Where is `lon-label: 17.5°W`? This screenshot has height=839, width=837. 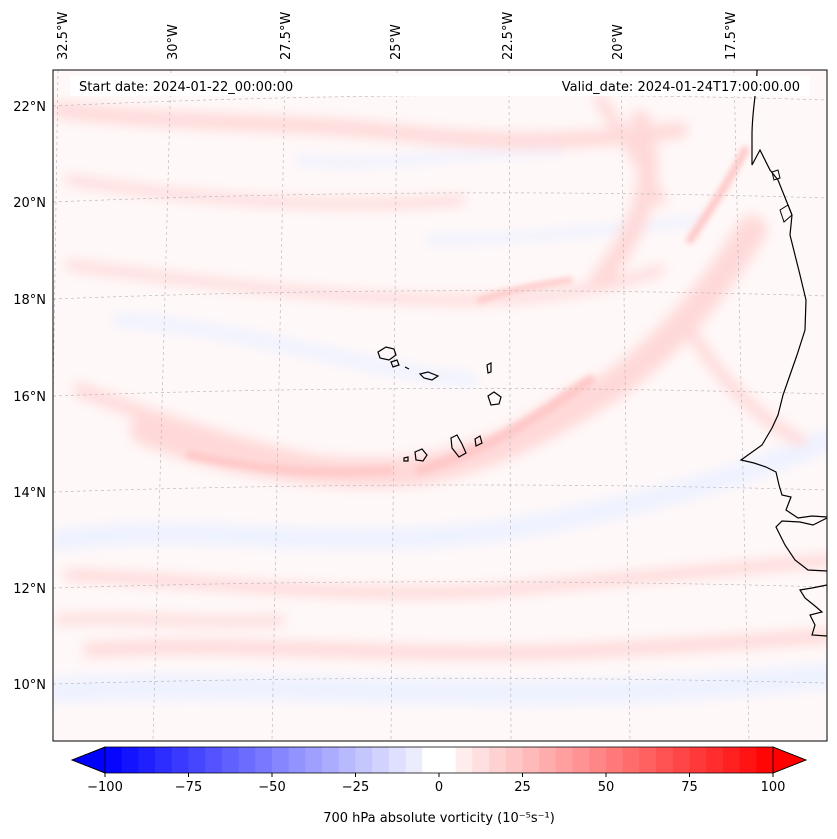 lon-label: 17.5°W is located at coordinates (731, 36).